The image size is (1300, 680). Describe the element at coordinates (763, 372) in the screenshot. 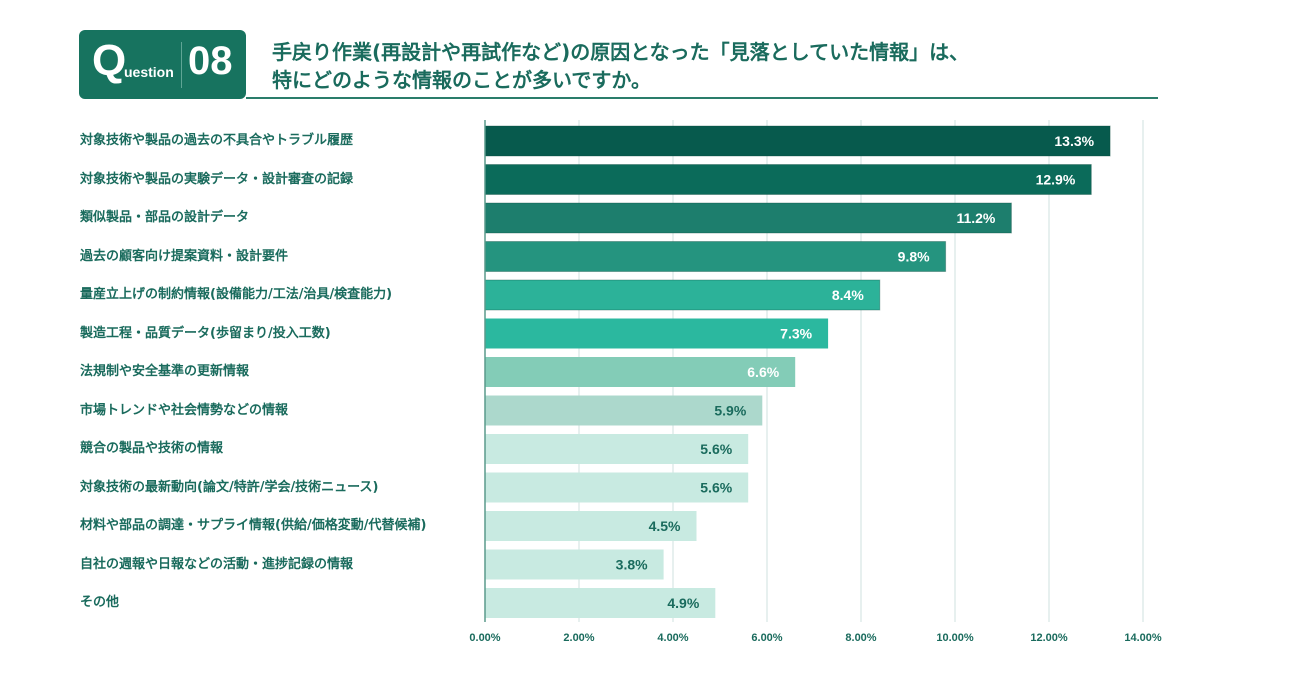

I see `data-label: 6.6%` at that location.